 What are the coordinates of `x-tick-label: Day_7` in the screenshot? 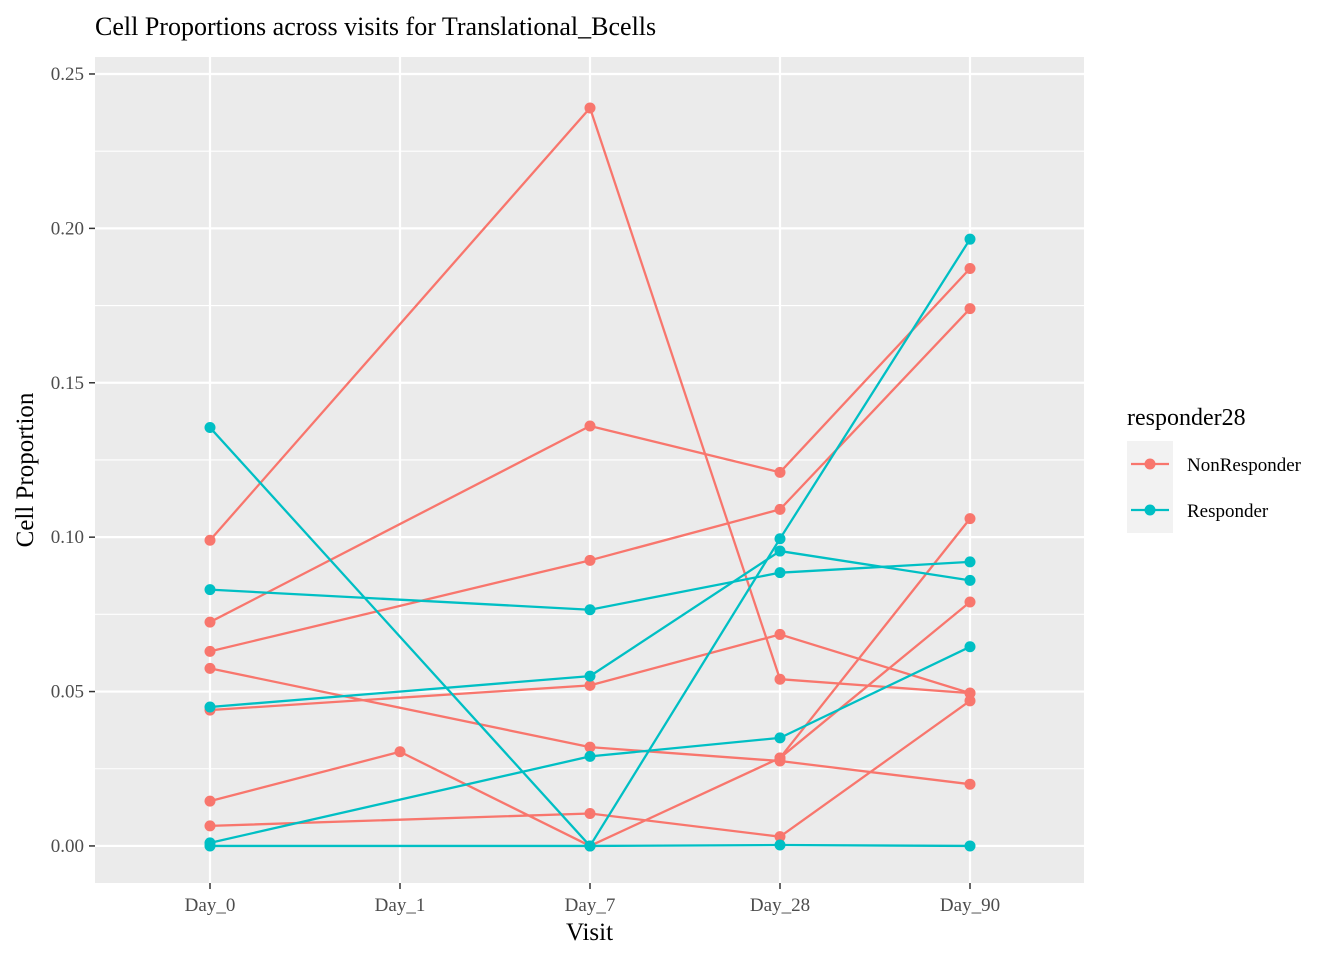 It's located at (590, 905).